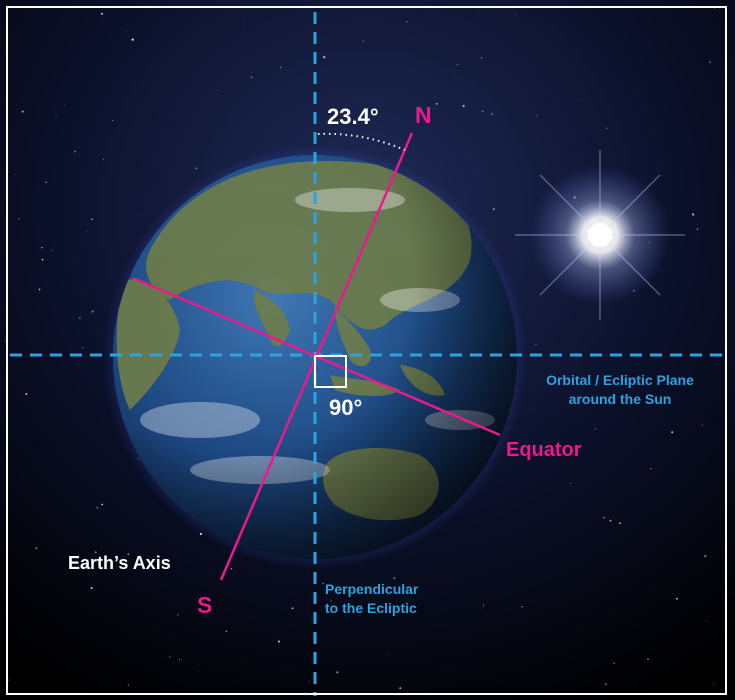 The width and height of the screenshot is (735, 700). I want to click on right-angle-marker, so click(330, 371).